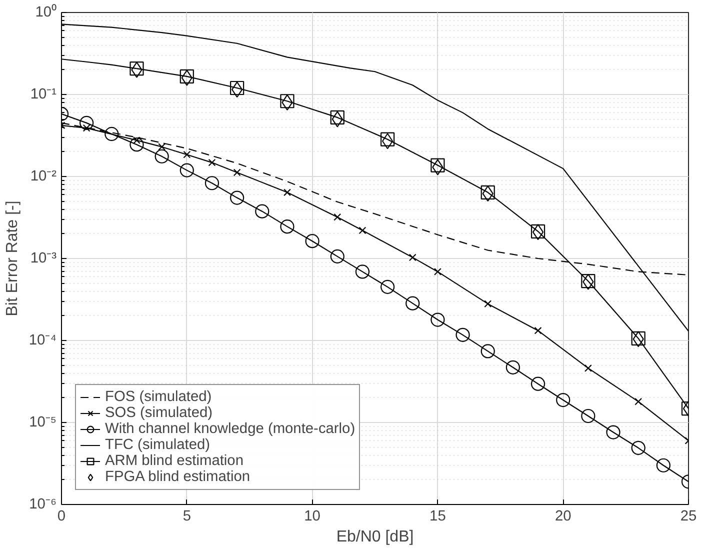 The height and width of the screenshot is (550, 702). What do you see at coordinates (42, 340) in the screenshot?
I see `y-tick-label: 10⁻⁴` at bounding box center [42, 340].